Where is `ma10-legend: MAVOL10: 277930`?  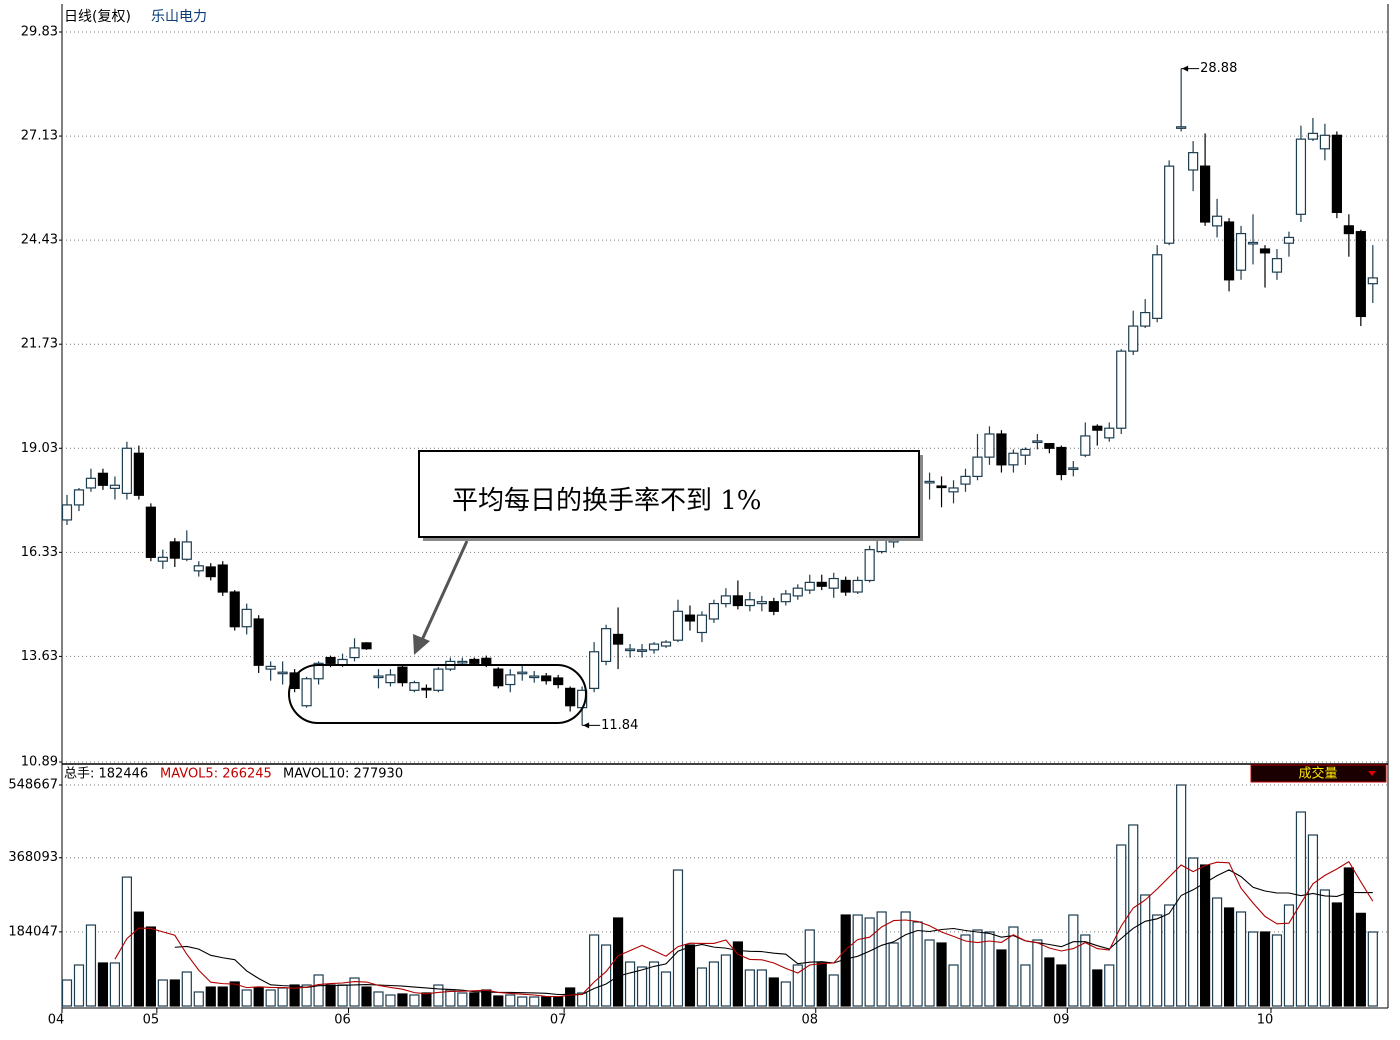 ma10-legend: MAVOL10: 277930 is located at coordinates (343, 774).